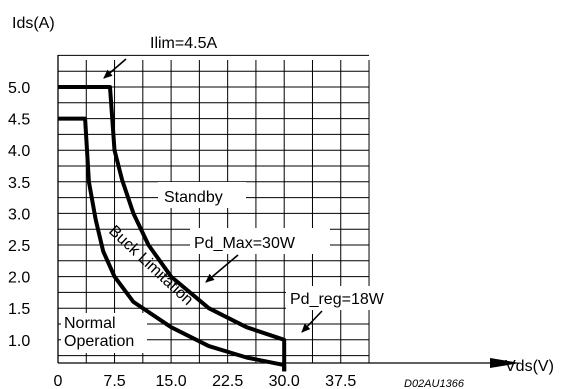 This screenshot has width=576, height=389. What do you see at coordinates (312, 321) in the screenshot?
I see `pd-reg-arrow` at bounding box center [312, 321].